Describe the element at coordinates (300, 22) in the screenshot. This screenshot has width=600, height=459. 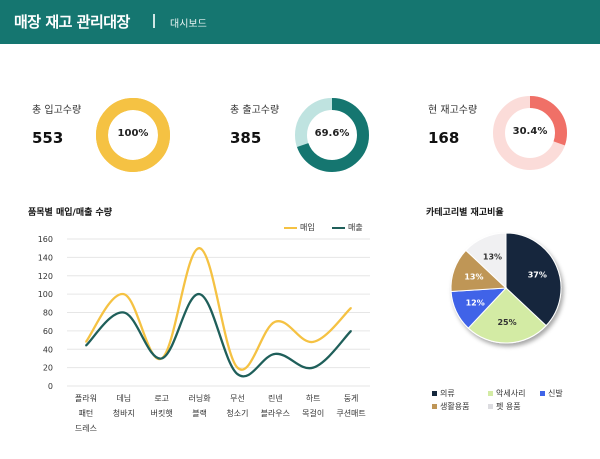
I see `header-bar: 매장 재고 관리대장 대시보드` at that location.